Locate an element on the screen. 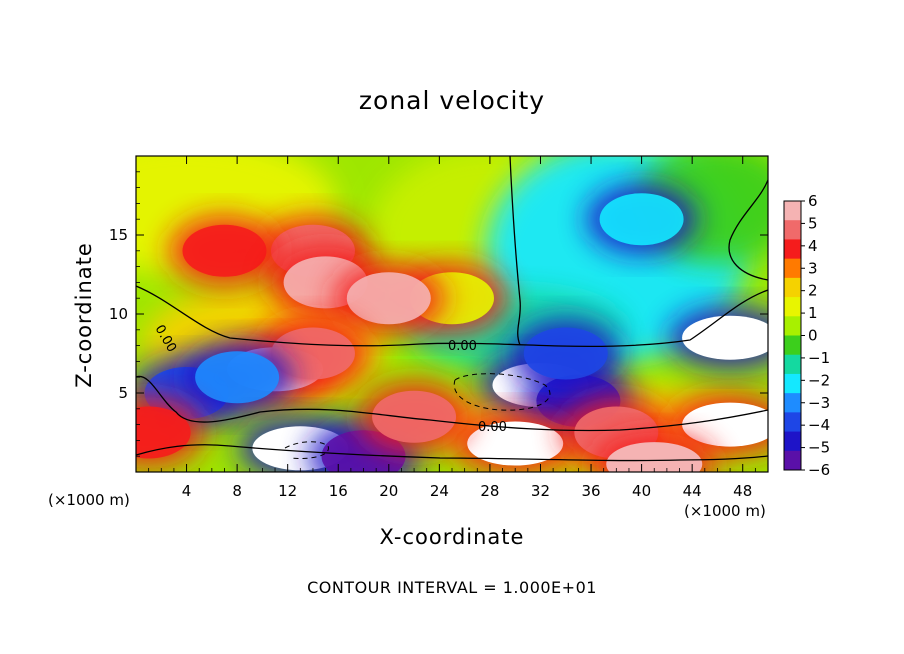 This screenshot has height=654, width=904. colorbar-tick-label-1: 5 is located at coordinates (813, 223).